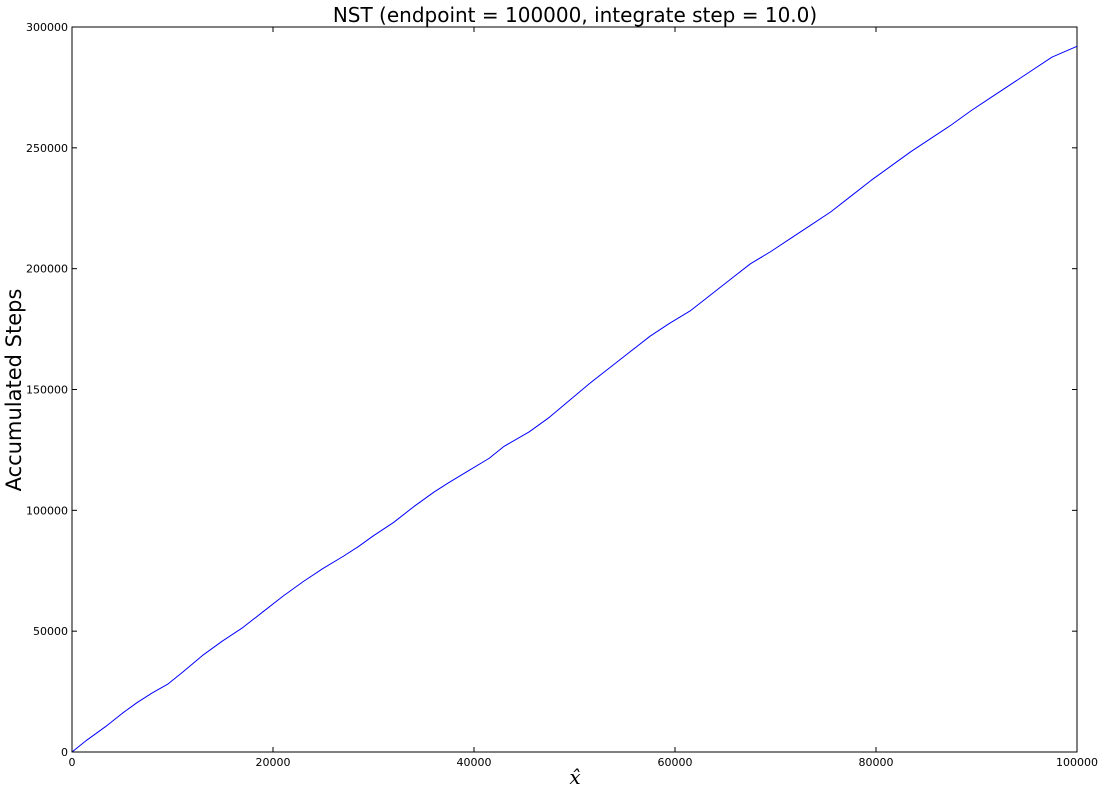  What do you see at coordinates (47, 269) in the screenshot?
I see `y-tick-label: 200000` at bounding box center [47, 269].